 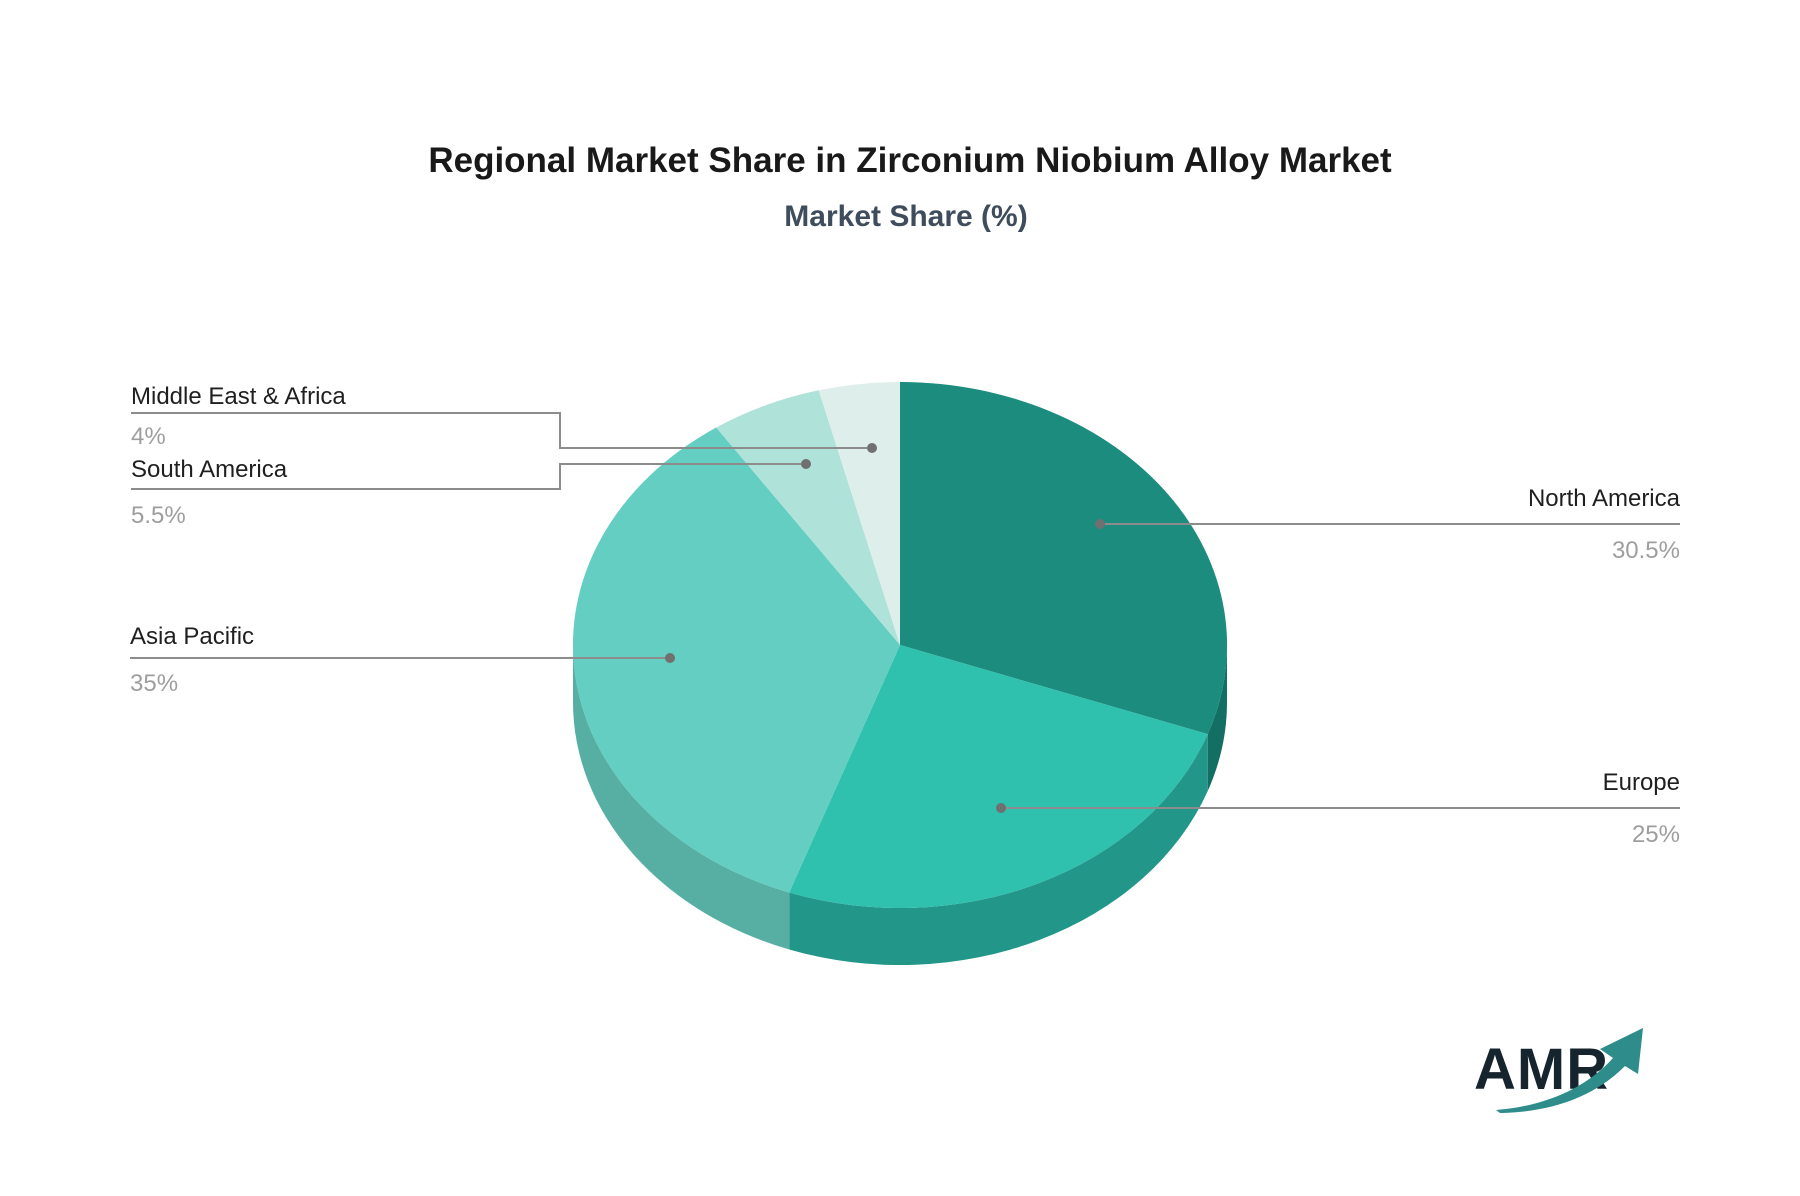 What do you see at coordinates (1217, 718) in the screenshot?
I see `pie-slice-side-north-america` at bounding box center [1217, 718].